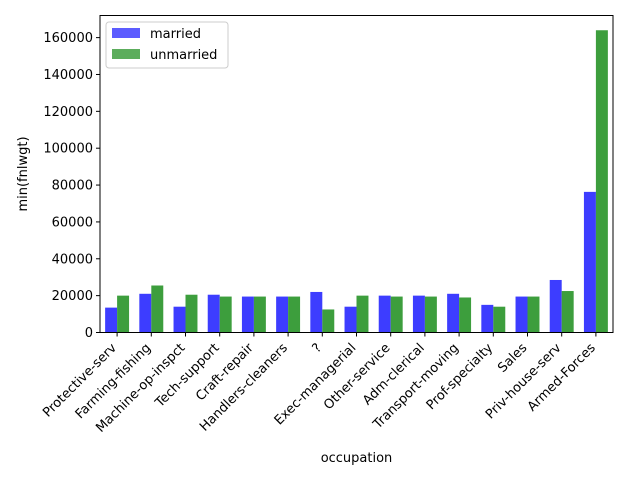 This screenshot has height=484, width=640. I want to click on bar-married-armed-forces, so click(589, 262).